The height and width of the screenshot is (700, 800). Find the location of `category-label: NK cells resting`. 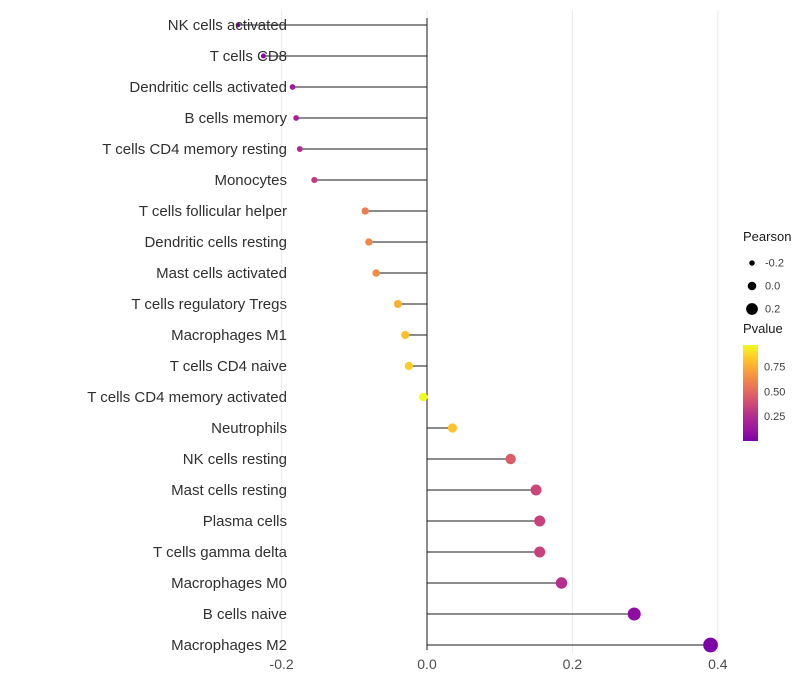

category-label: NK cells resting is located at coordinates (235, 459).